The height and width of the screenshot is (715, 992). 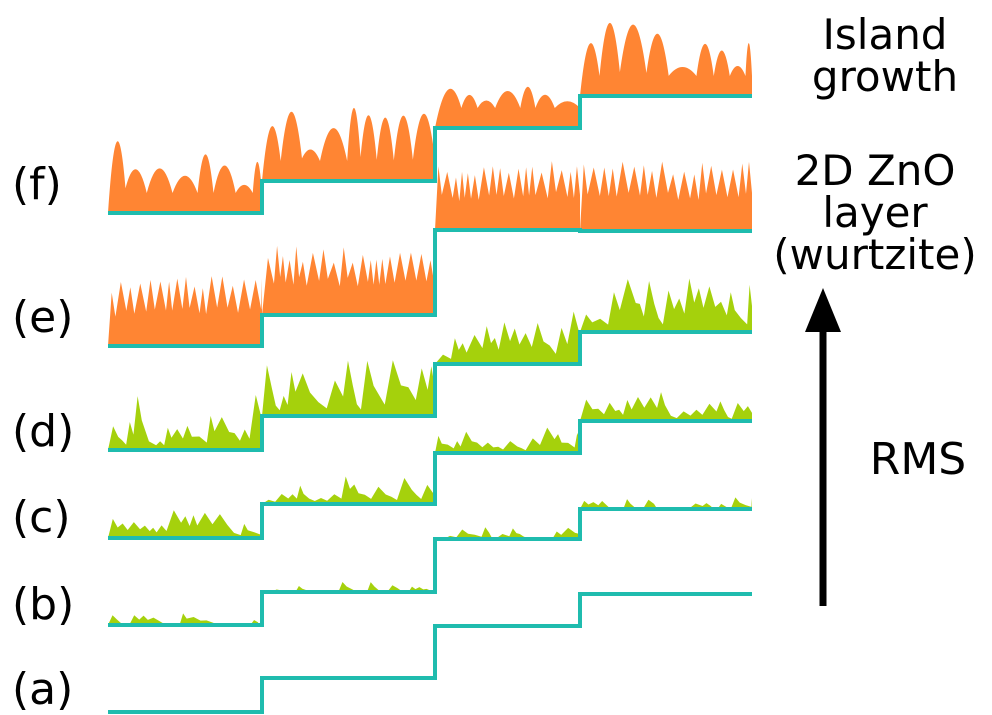 What do you see at coordinates (823, 447) in the screenshot?
I see `rms-arrow-icon` at bounding box center [823, 447].